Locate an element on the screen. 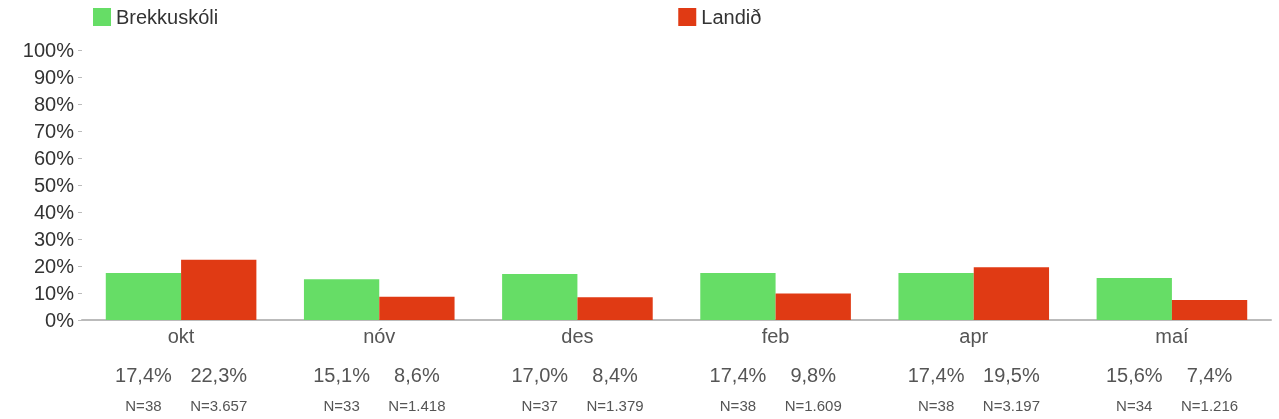  data-label: 8,4% is located at coordinates (615, 375).